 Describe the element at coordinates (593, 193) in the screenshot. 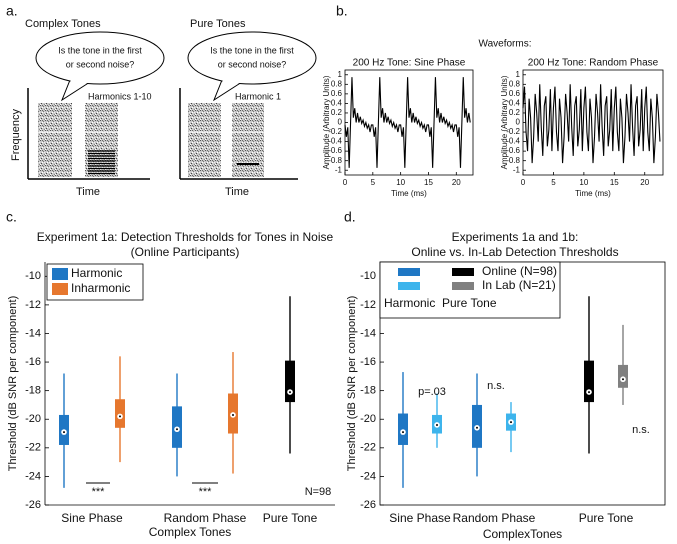

I see `x-axis-label: Time (ms)` at that location.